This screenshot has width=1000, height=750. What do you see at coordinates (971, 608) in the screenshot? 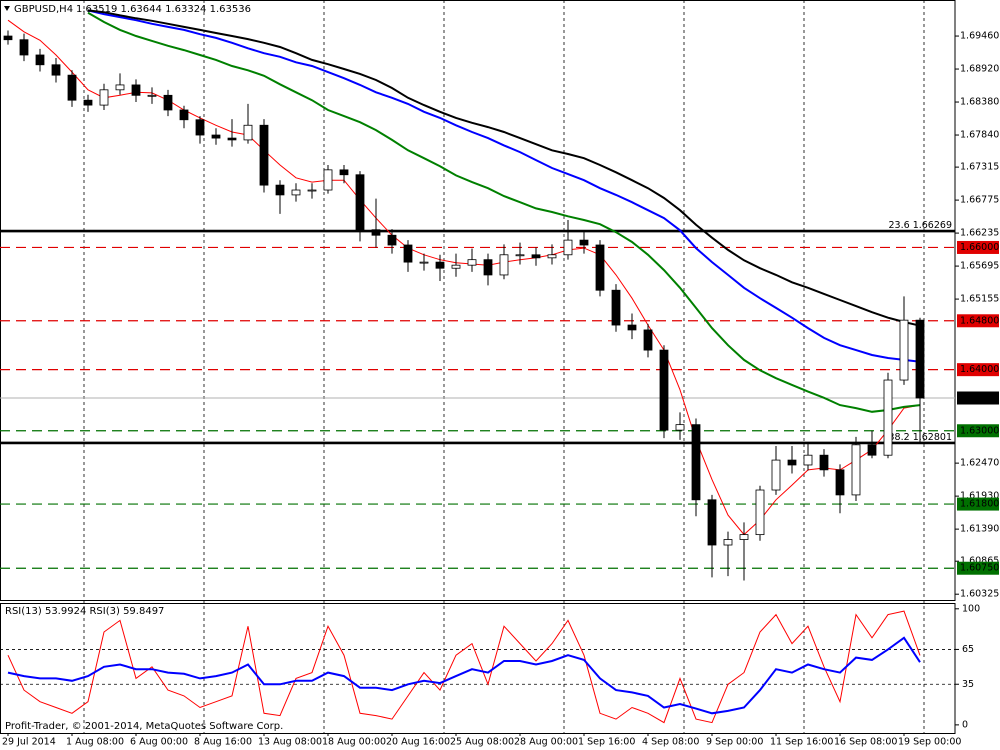
I see `rsi-tick-label: 100` at bounding box center [971, 608].